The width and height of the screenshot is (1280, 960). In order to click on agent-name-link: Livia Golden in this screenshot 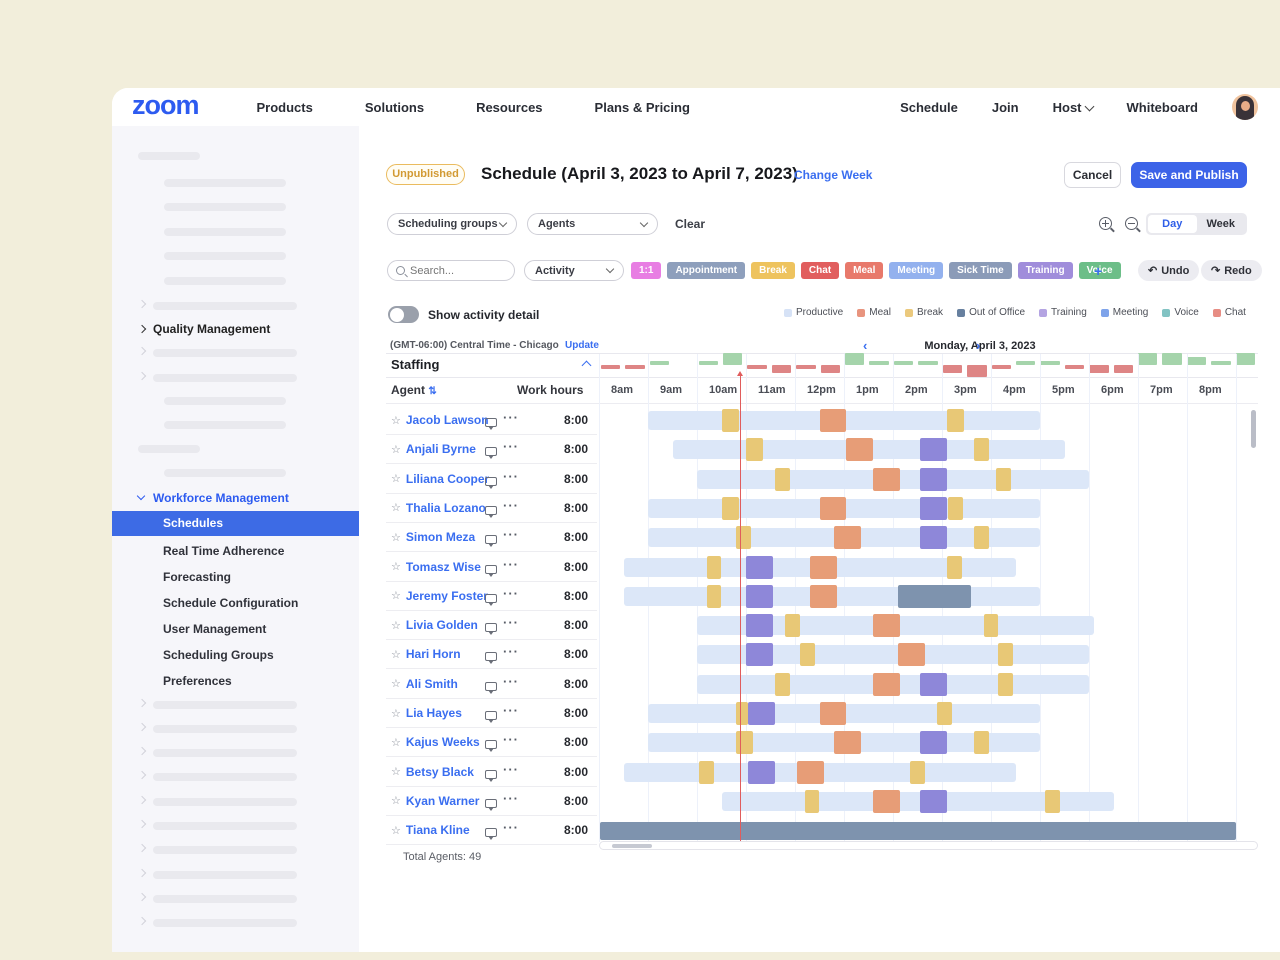, I will do `click(441, 625)`.